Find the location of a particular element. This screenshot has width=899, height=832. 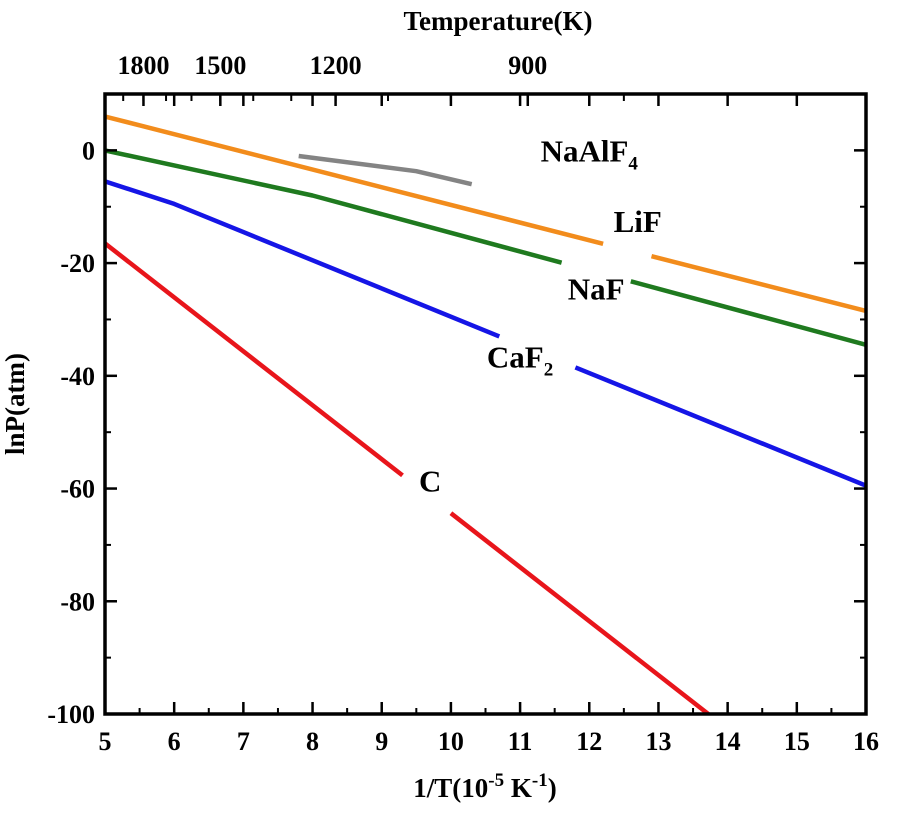

series-label-caf: CaF2 is located at coordinates (520, 359).